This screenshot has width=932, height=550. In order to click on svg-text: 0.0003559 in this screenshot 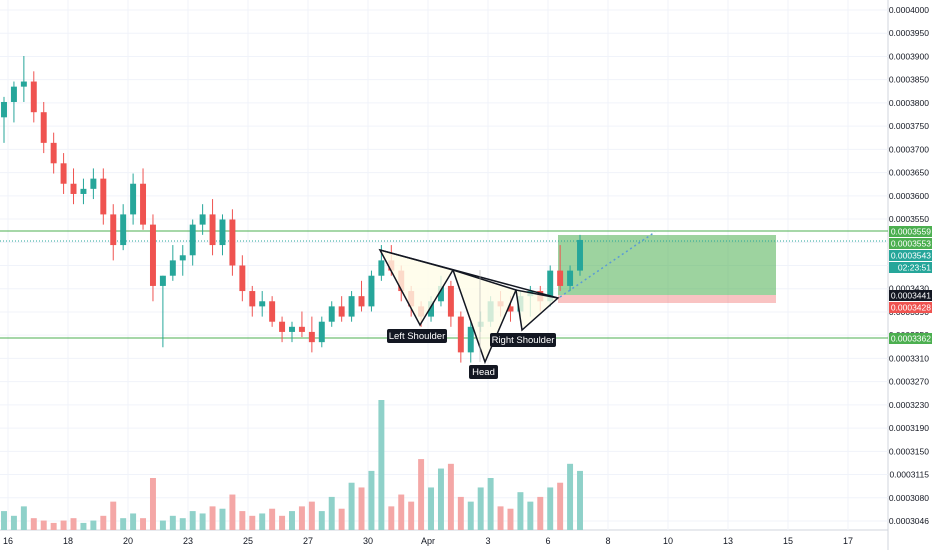, I will do `click(911, 232)`.